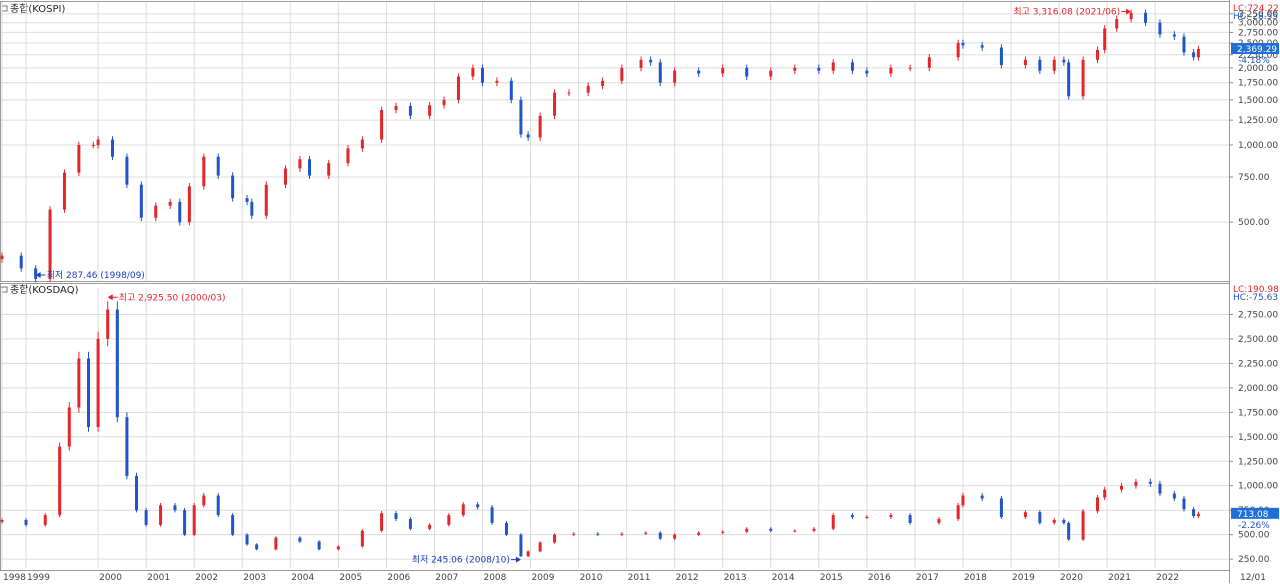 Image resolution: width=1280 pixels, height=587 pixels. What do you see at coordinates (1254, 61) in the screenshot?
I see `current-change-label: -4.18%` at bounding box center [1254, 61].